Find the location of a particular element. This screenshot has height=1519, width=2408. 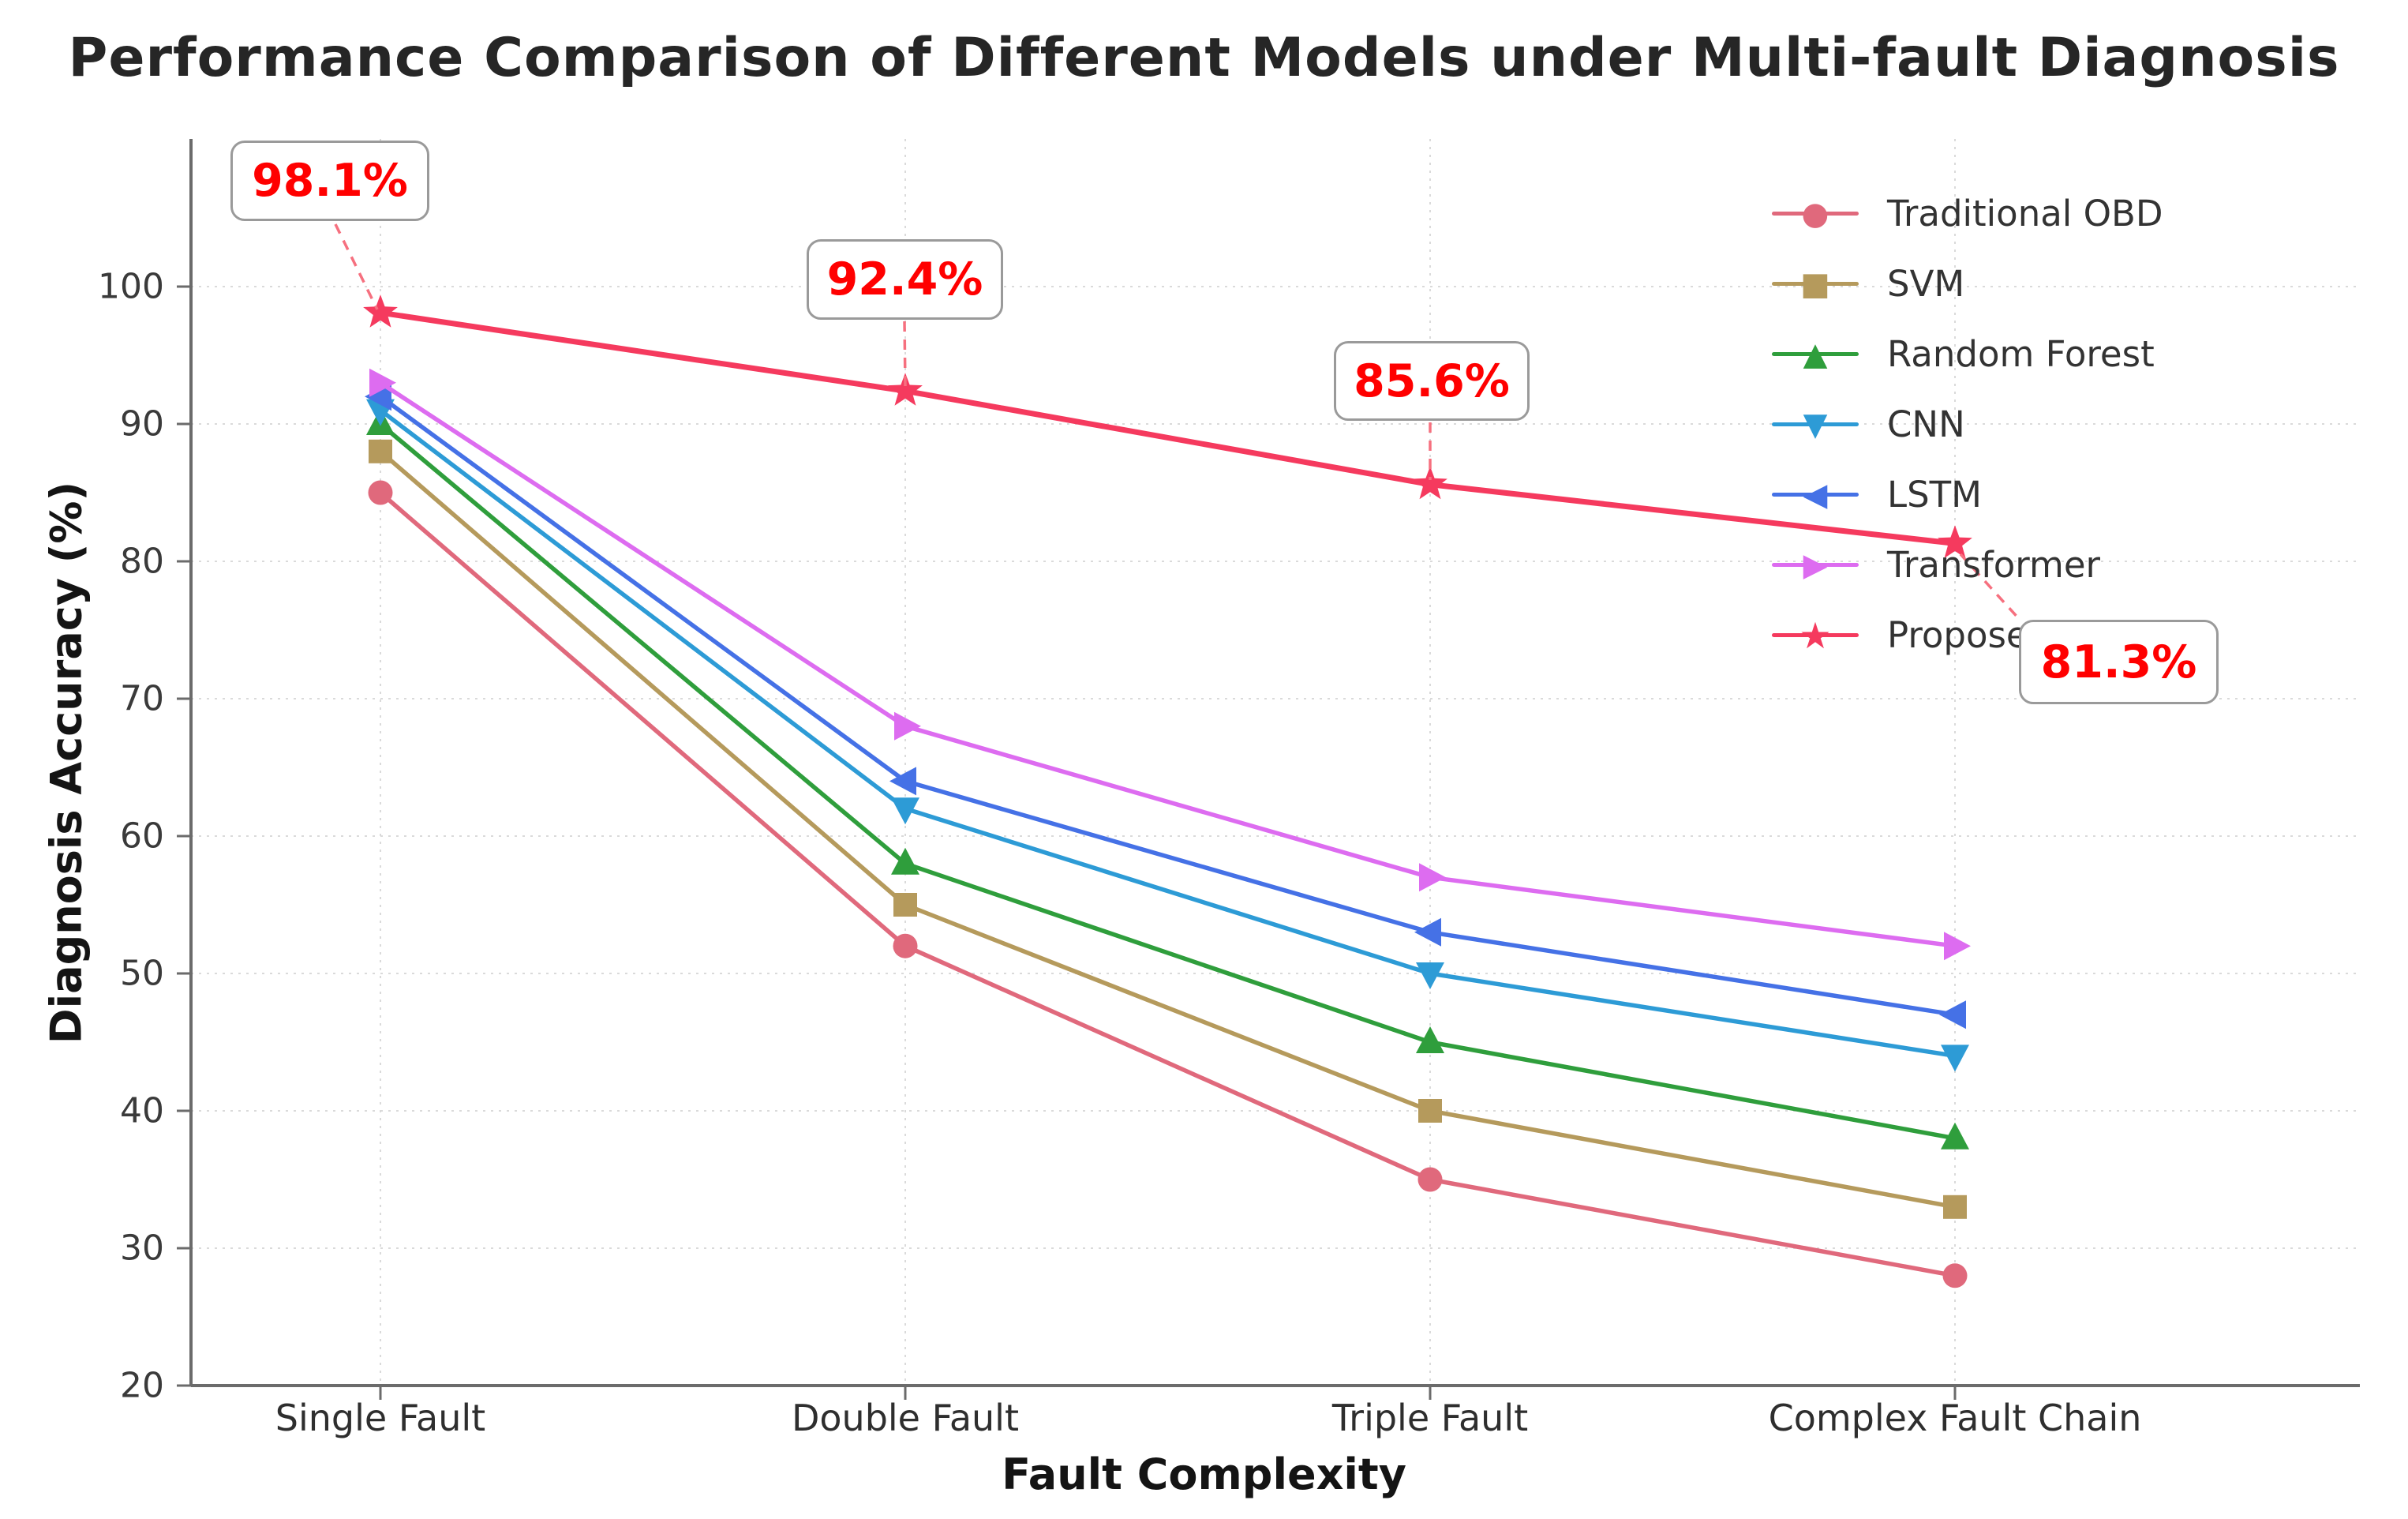

y-tick-label-60: 60 is located at coordinates (142, 836).